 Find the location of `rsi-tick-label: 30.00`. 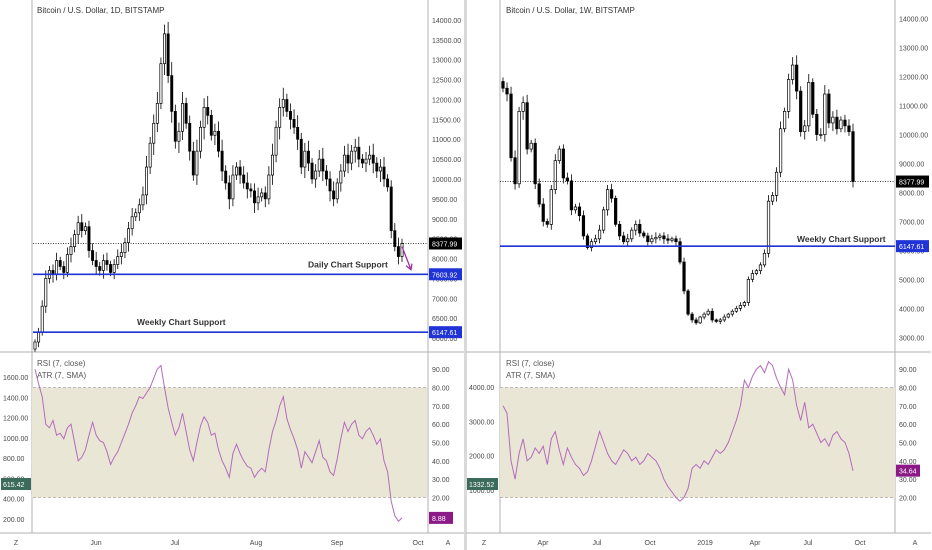

rsi-tick-label: 30.00 is located at coordinates (441, 480).